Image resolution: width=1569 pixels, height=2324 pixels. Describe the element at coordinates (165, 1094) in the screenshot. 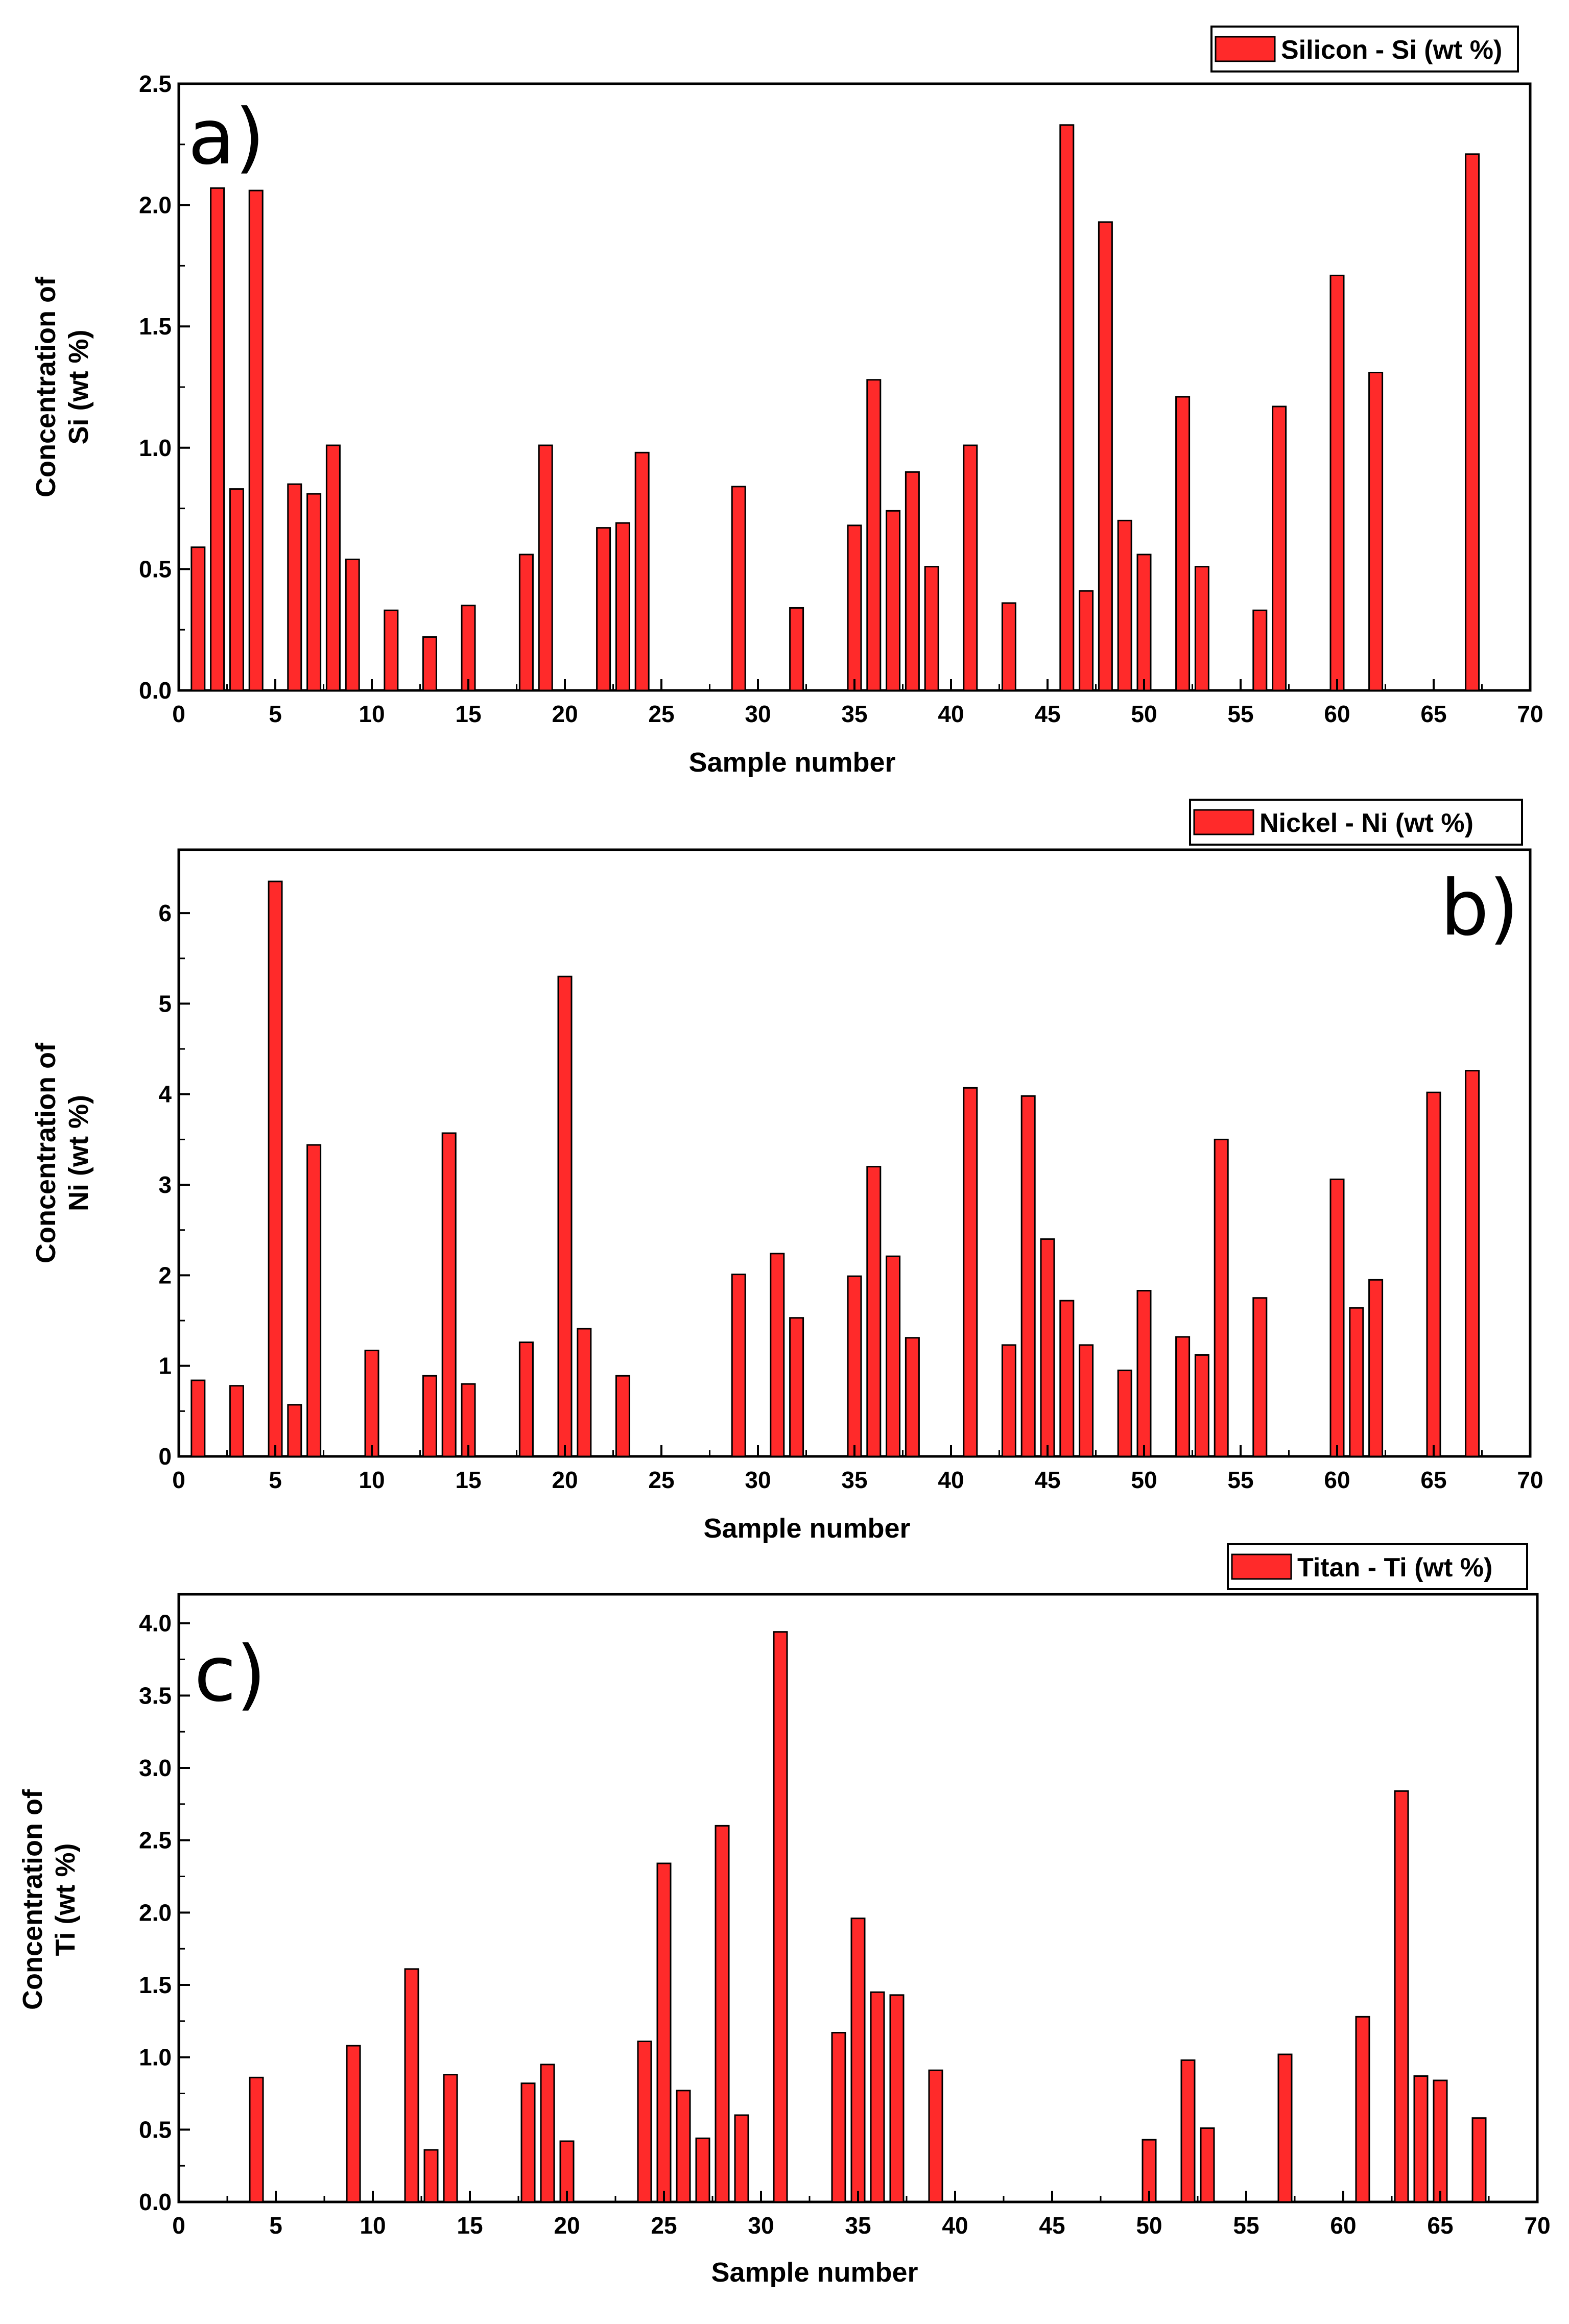

I see `y-tick-label: 4` at that location.